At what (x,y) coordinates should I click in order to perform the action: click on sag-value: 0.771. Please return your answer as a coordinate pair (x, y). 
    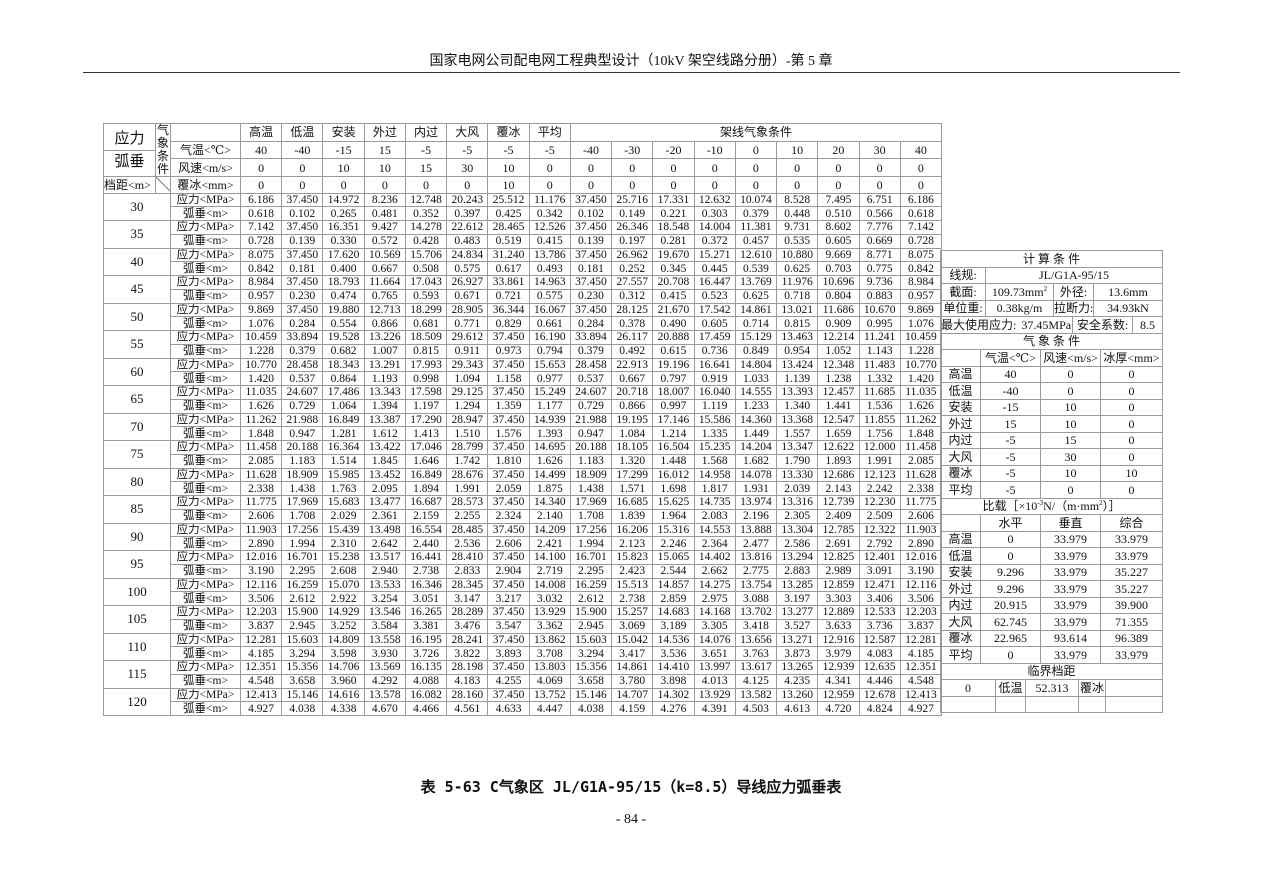
    Looking at the image, I should click on (467, 323).